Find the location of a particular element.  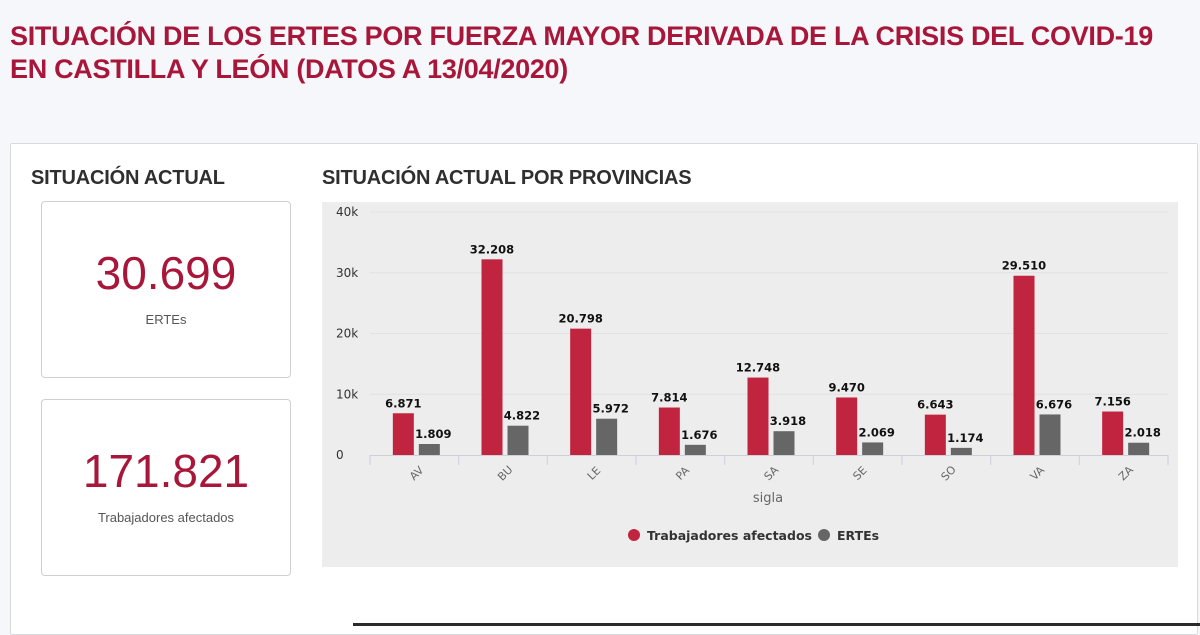

kpi-label-workers: Trabajadores afectados is located at coordinates (166, 517).